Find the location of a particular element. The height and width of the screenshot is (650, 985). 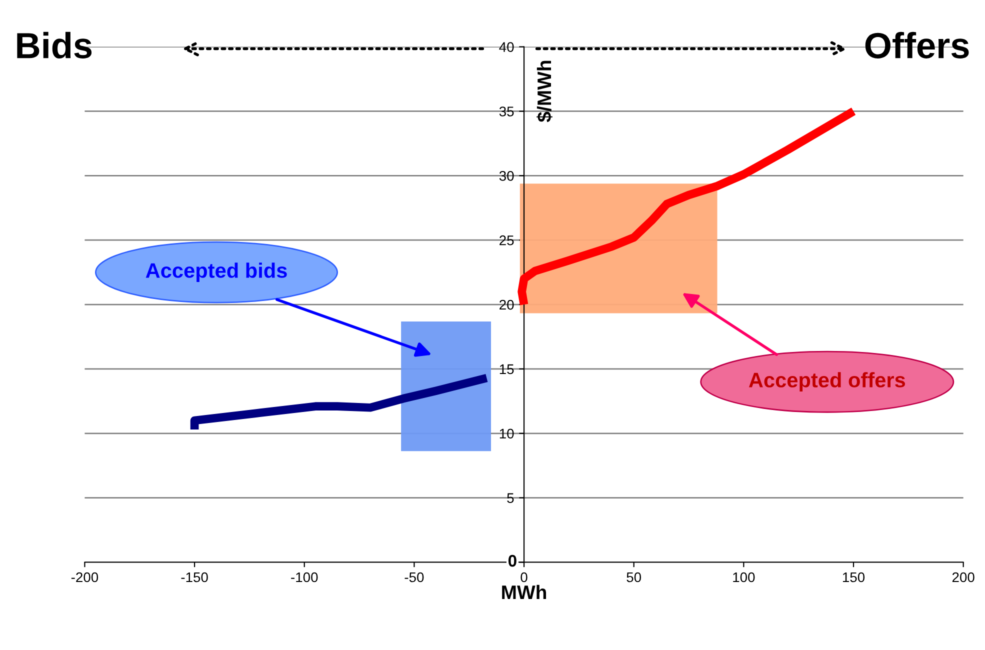

x-tick-label: 50 is located at coordinates (634, 577).